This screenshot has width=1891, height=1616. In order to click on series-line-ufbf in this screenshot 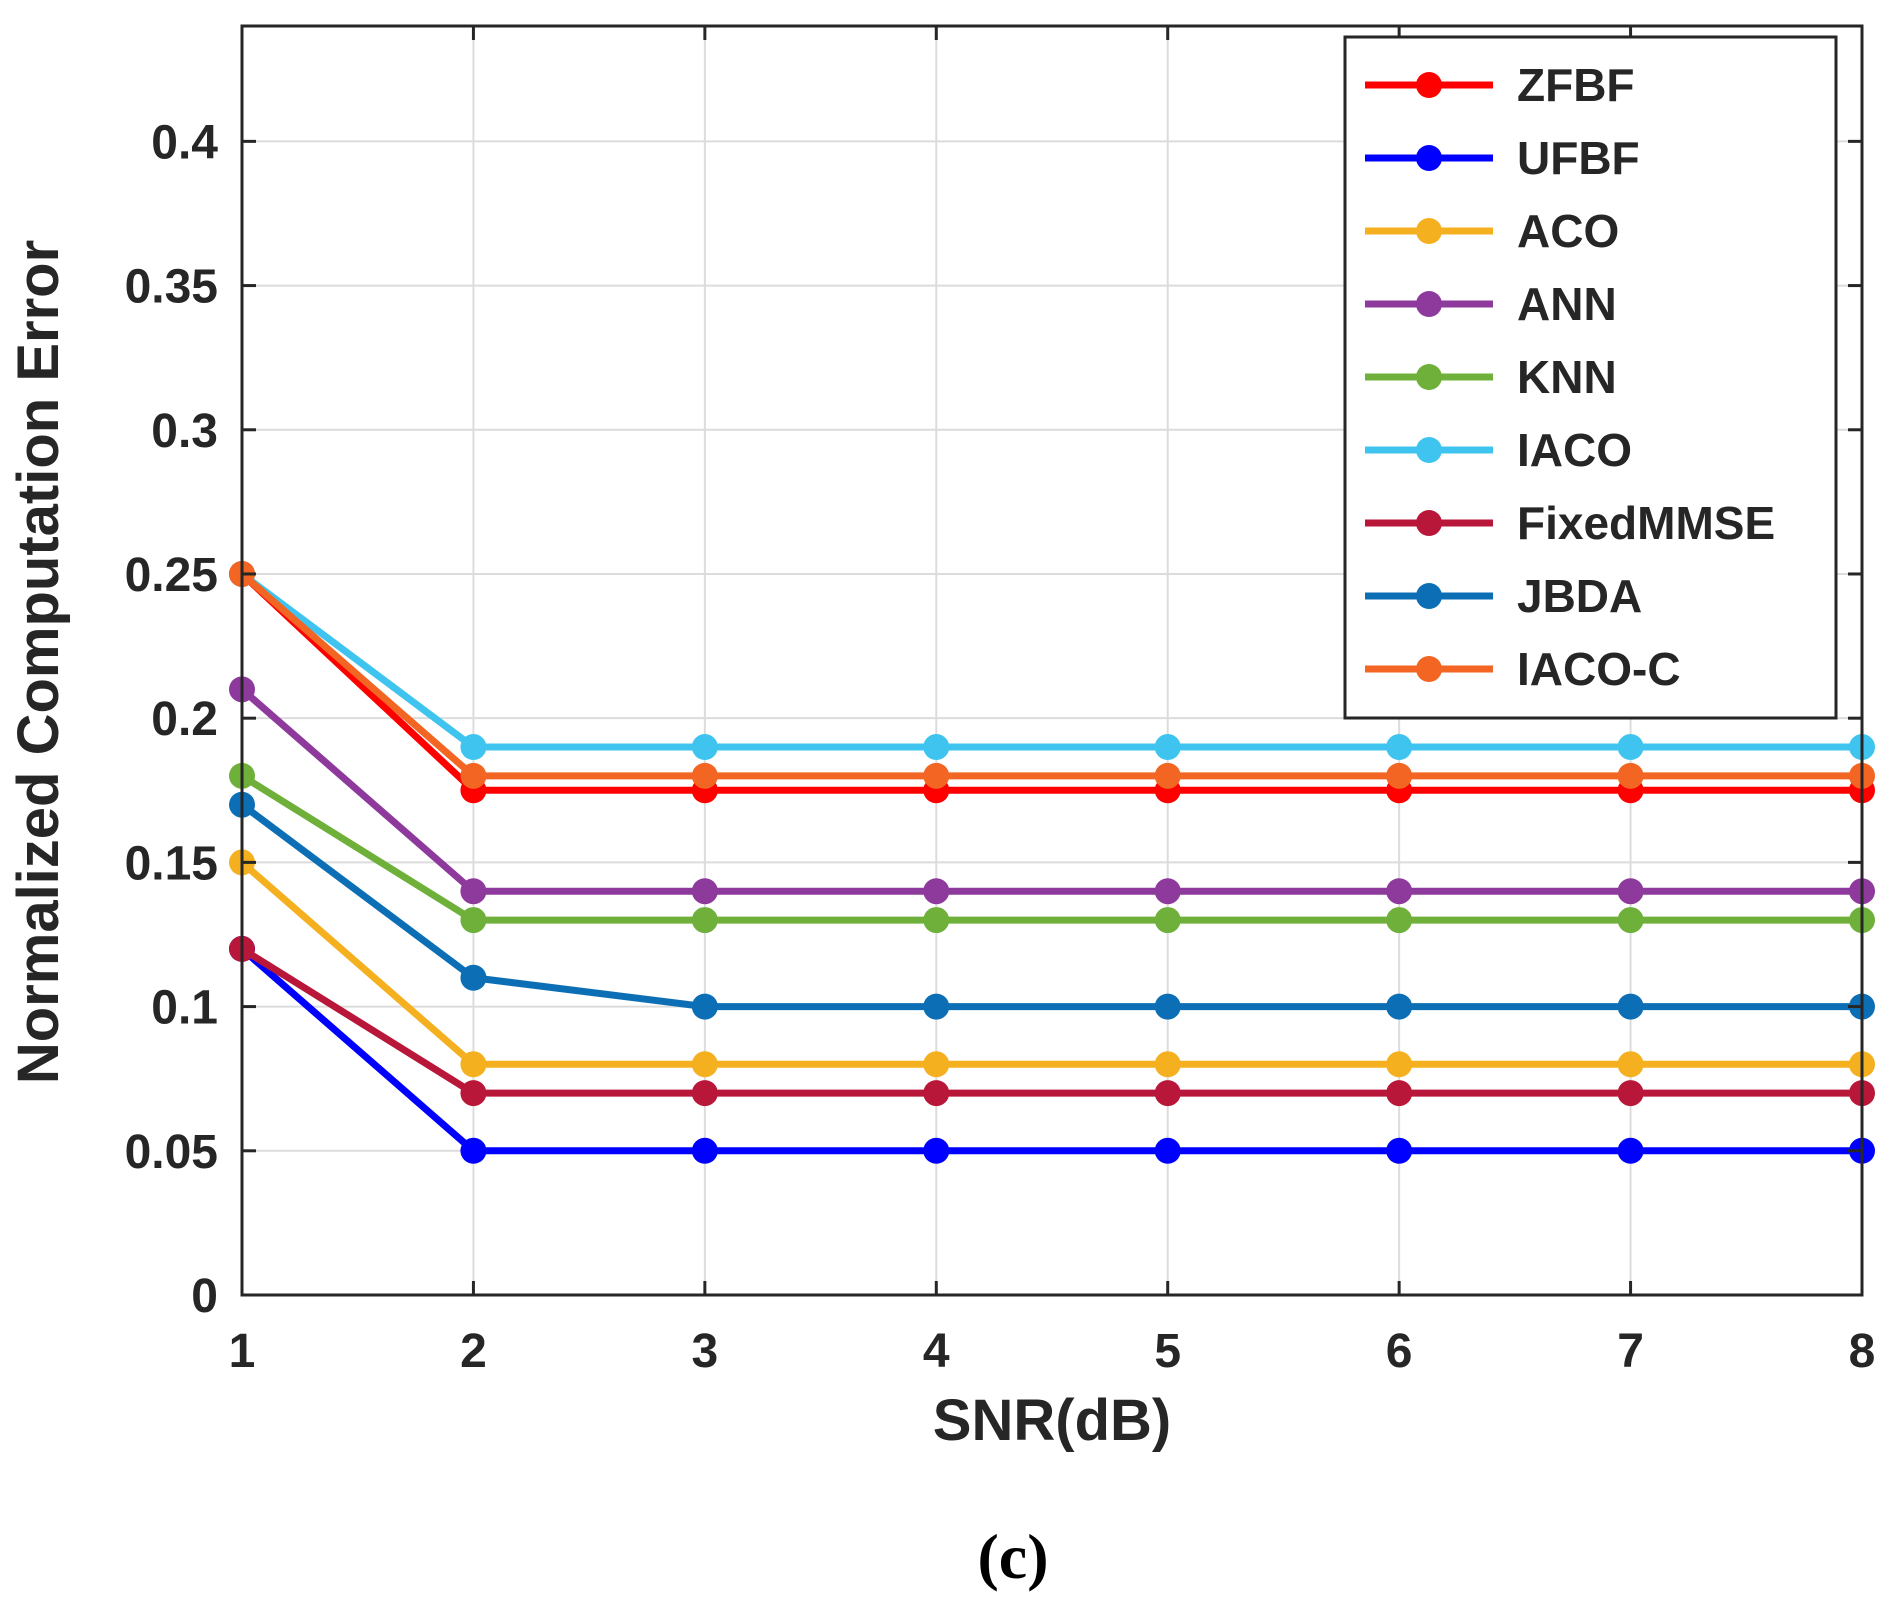, I will do `click(1052, 1050)`.